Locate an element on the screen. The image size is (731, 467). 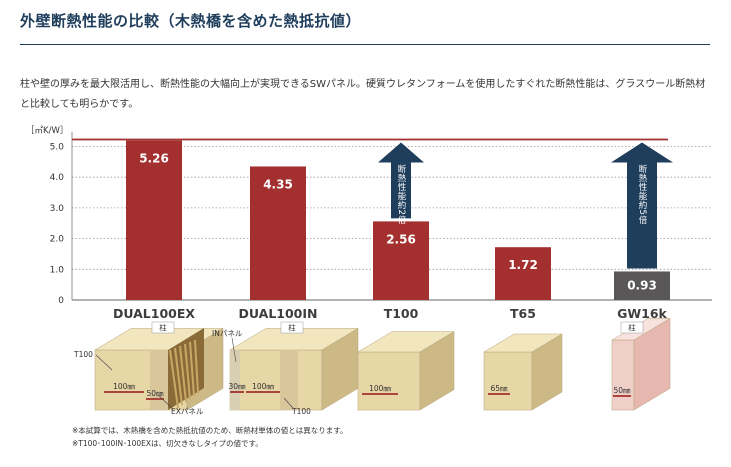
data-label: 1.72 is located at coordinates (523, 265).